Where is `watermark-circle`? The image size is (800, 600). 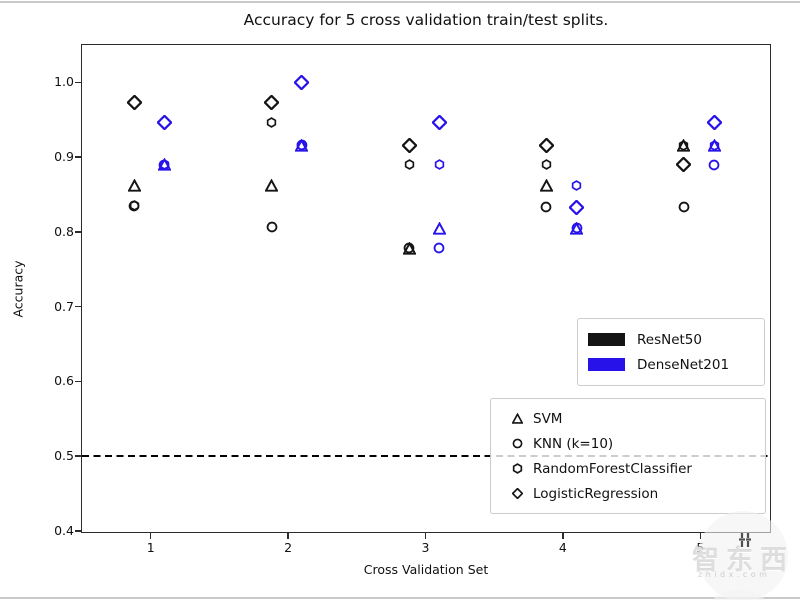
watermark-circle is located at coordinates (743, 555).